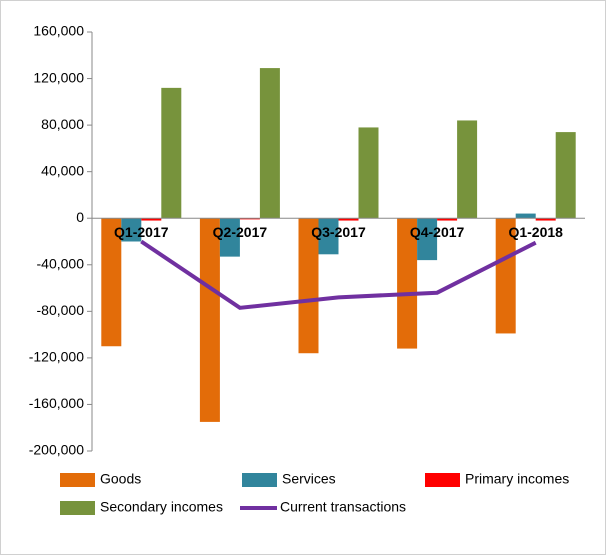 Image resolution: width=606 pixels, height=560 pixels. I want to click on y-tick-label: 80,000, so click(62, 124).